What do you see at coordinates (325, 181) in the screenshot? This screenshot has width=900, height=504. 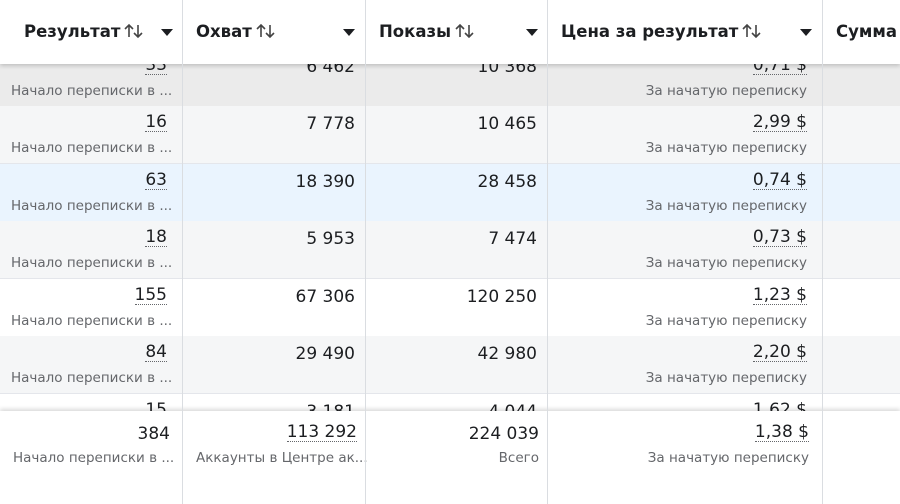 I see `reach: 18 390` at bounding box center [325, 181].